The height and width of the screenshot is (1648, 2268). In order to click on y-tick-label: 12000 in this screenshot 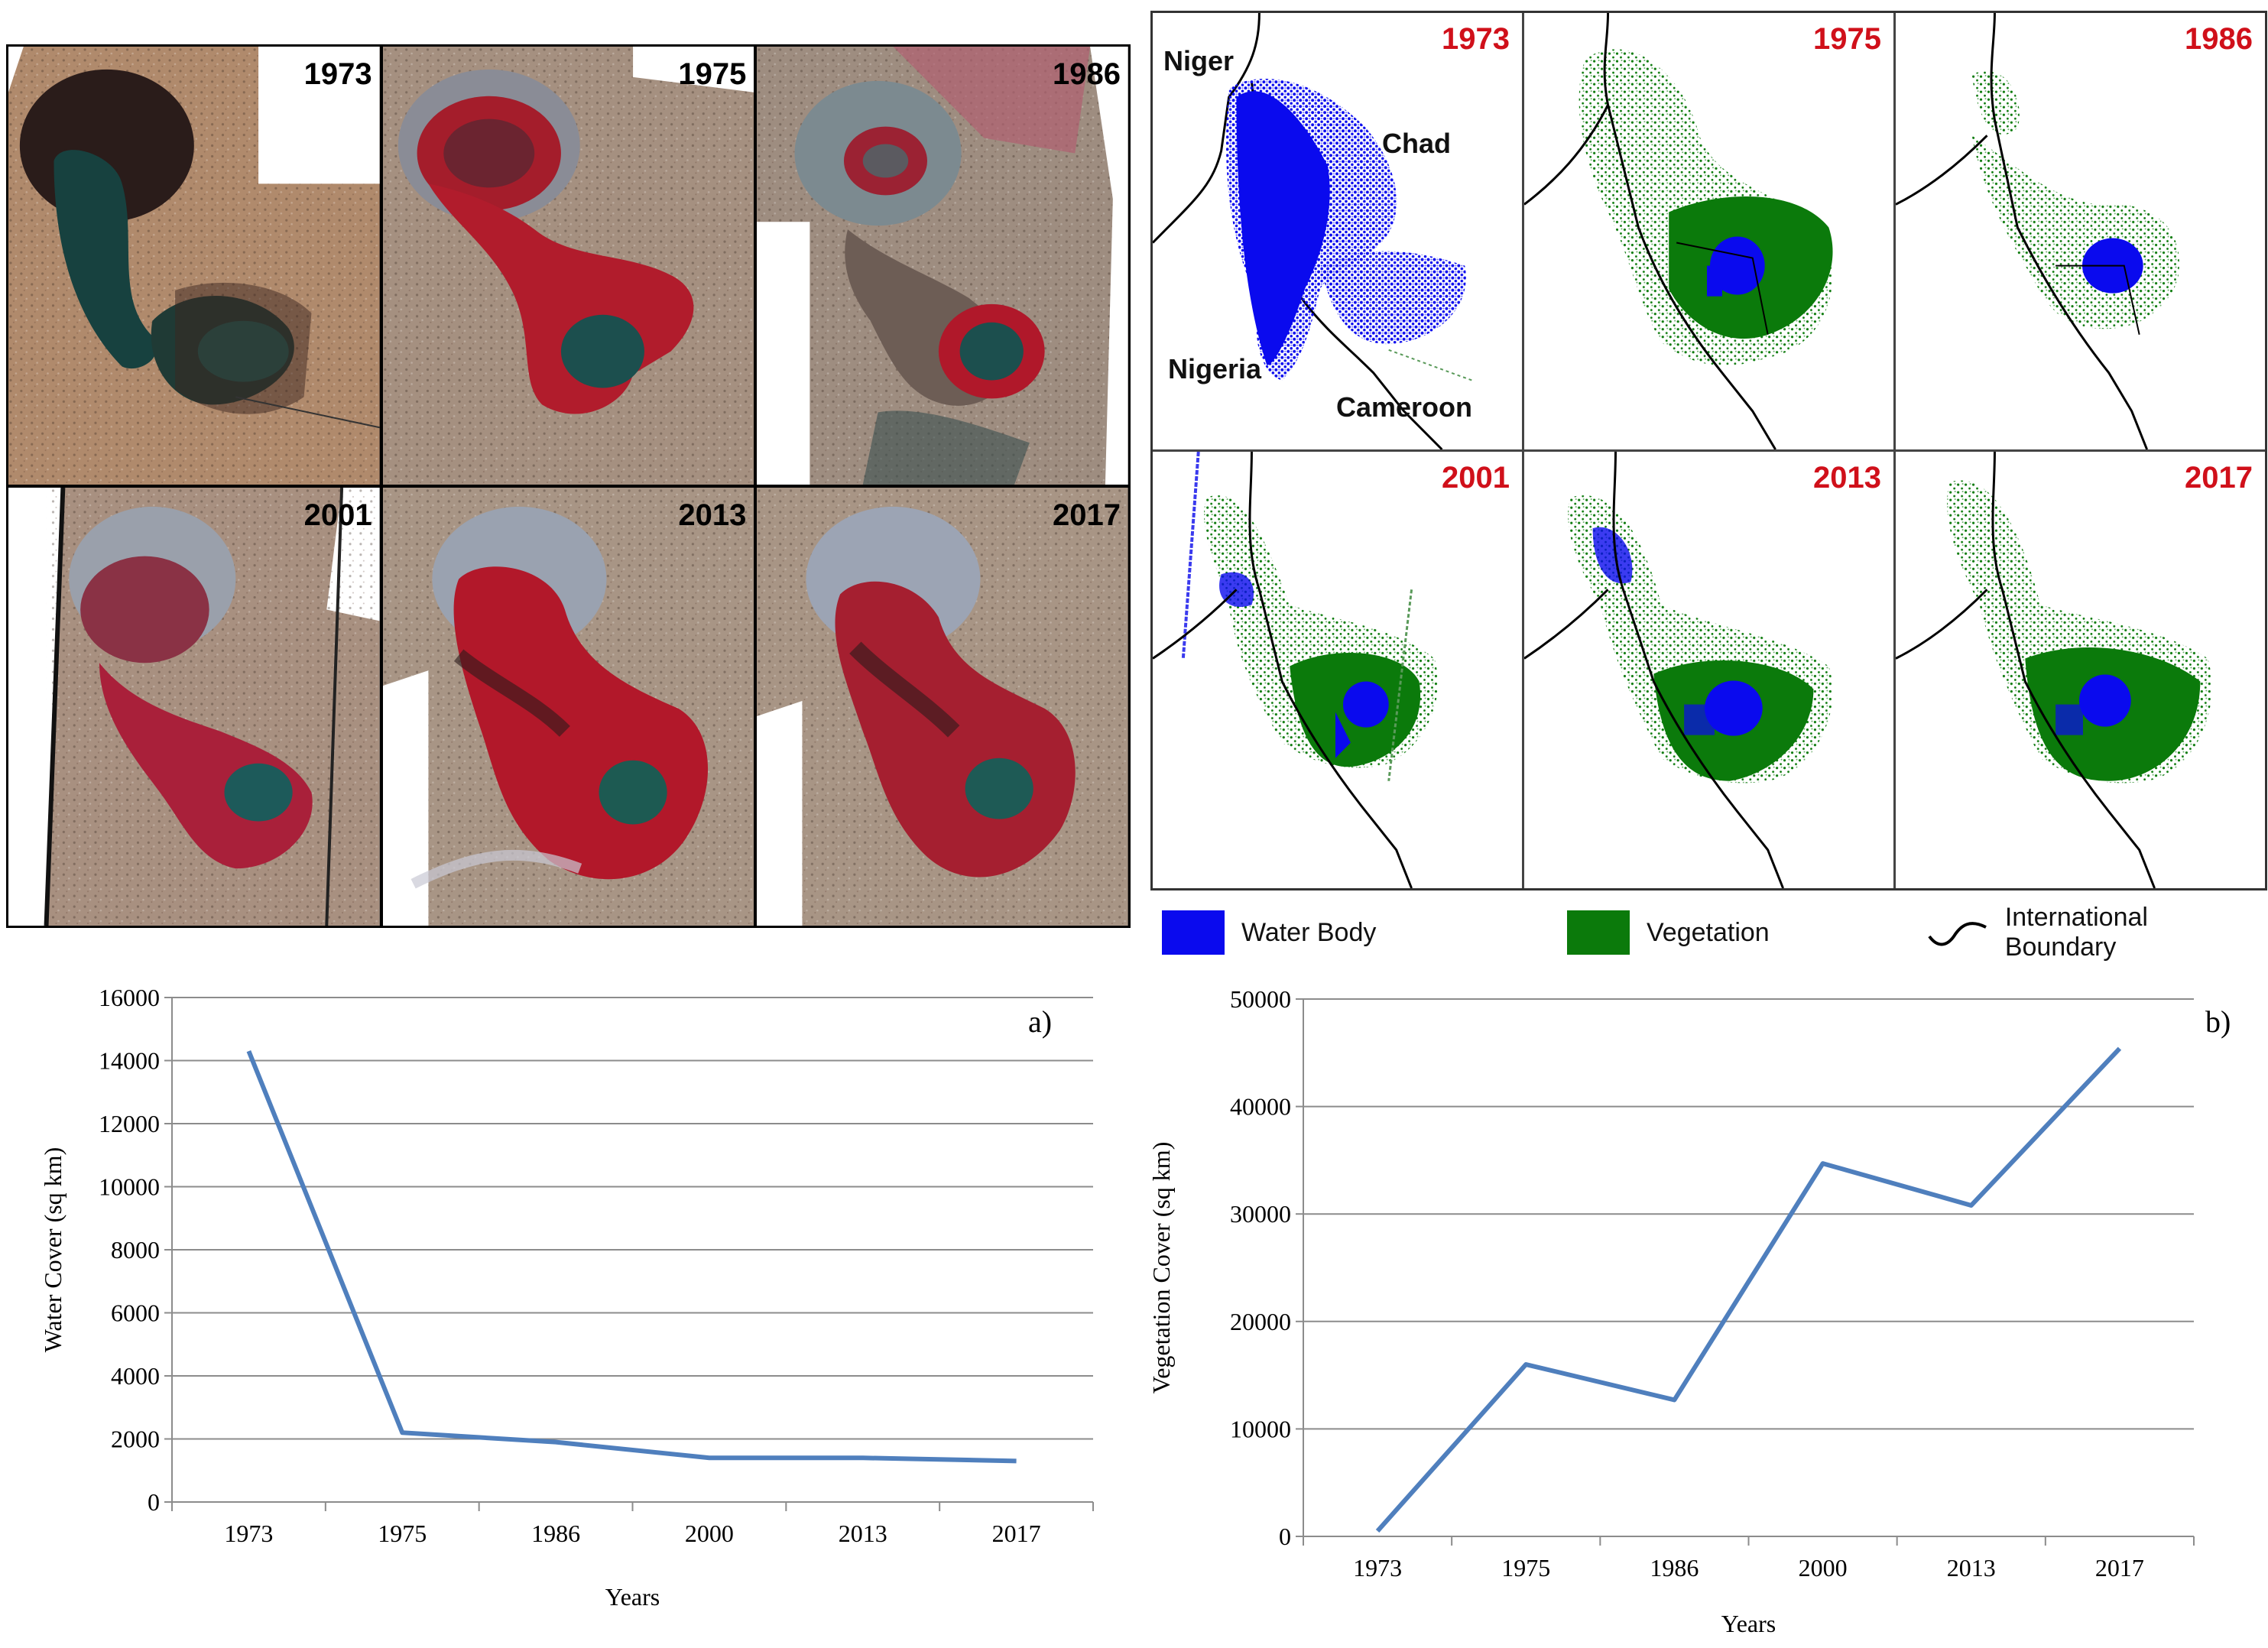, I will do `click(129, 1123)`.